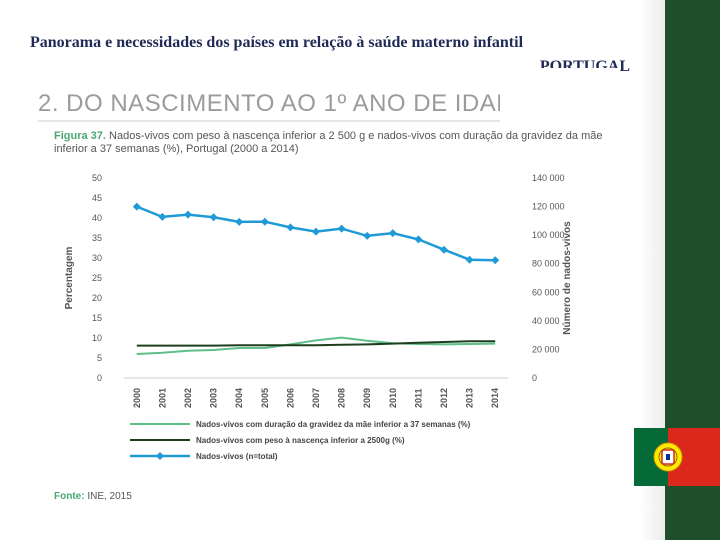 The width and height of the screenshot is (720, 540). Describe the element at coordinates (342, 398) in the screenshot. I see `x-tick-label: 2008` at that location.